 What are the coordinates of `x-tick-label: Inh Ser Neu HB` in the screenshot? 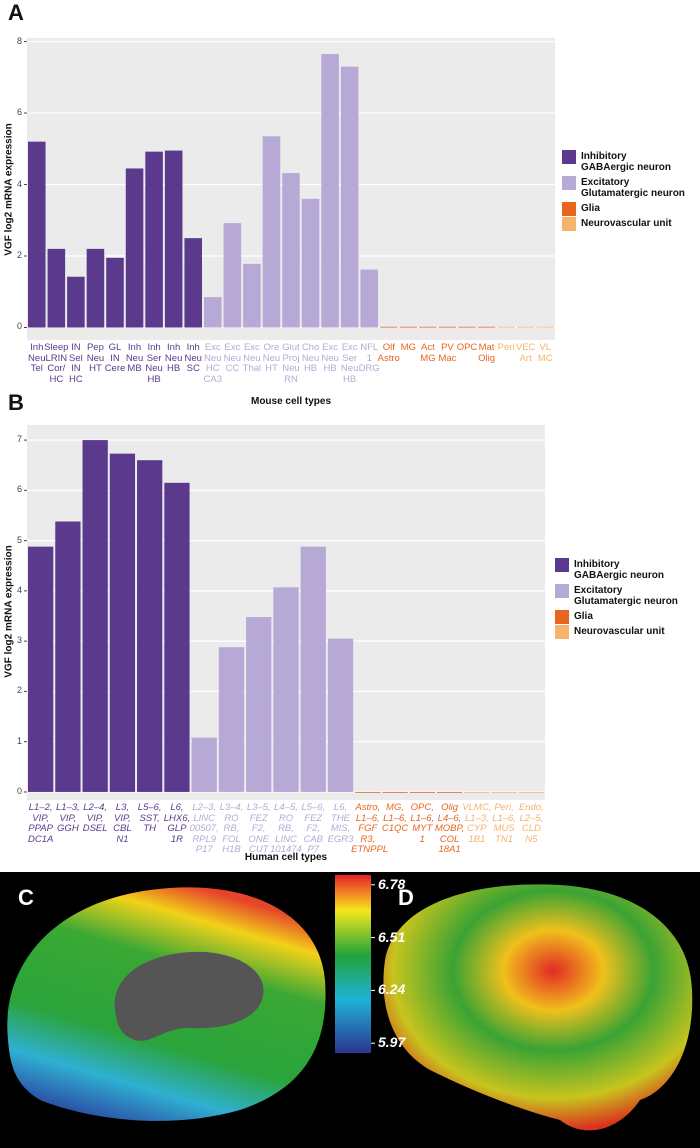 It's located at (154, 363).